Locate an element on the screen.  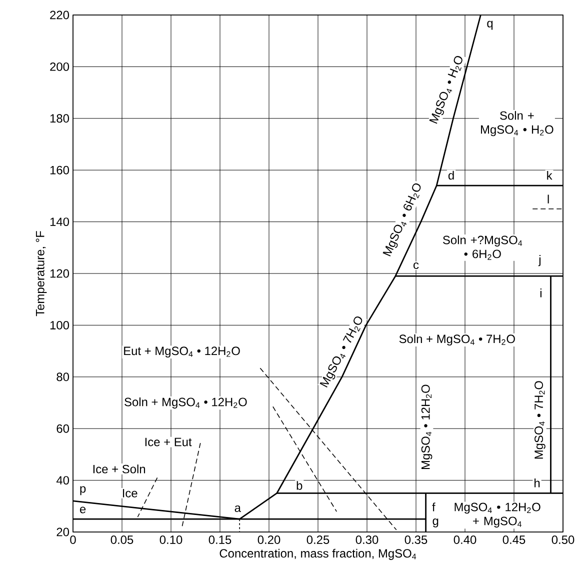
x-tick-label: 0.50 is located at coordinates (563, 540).